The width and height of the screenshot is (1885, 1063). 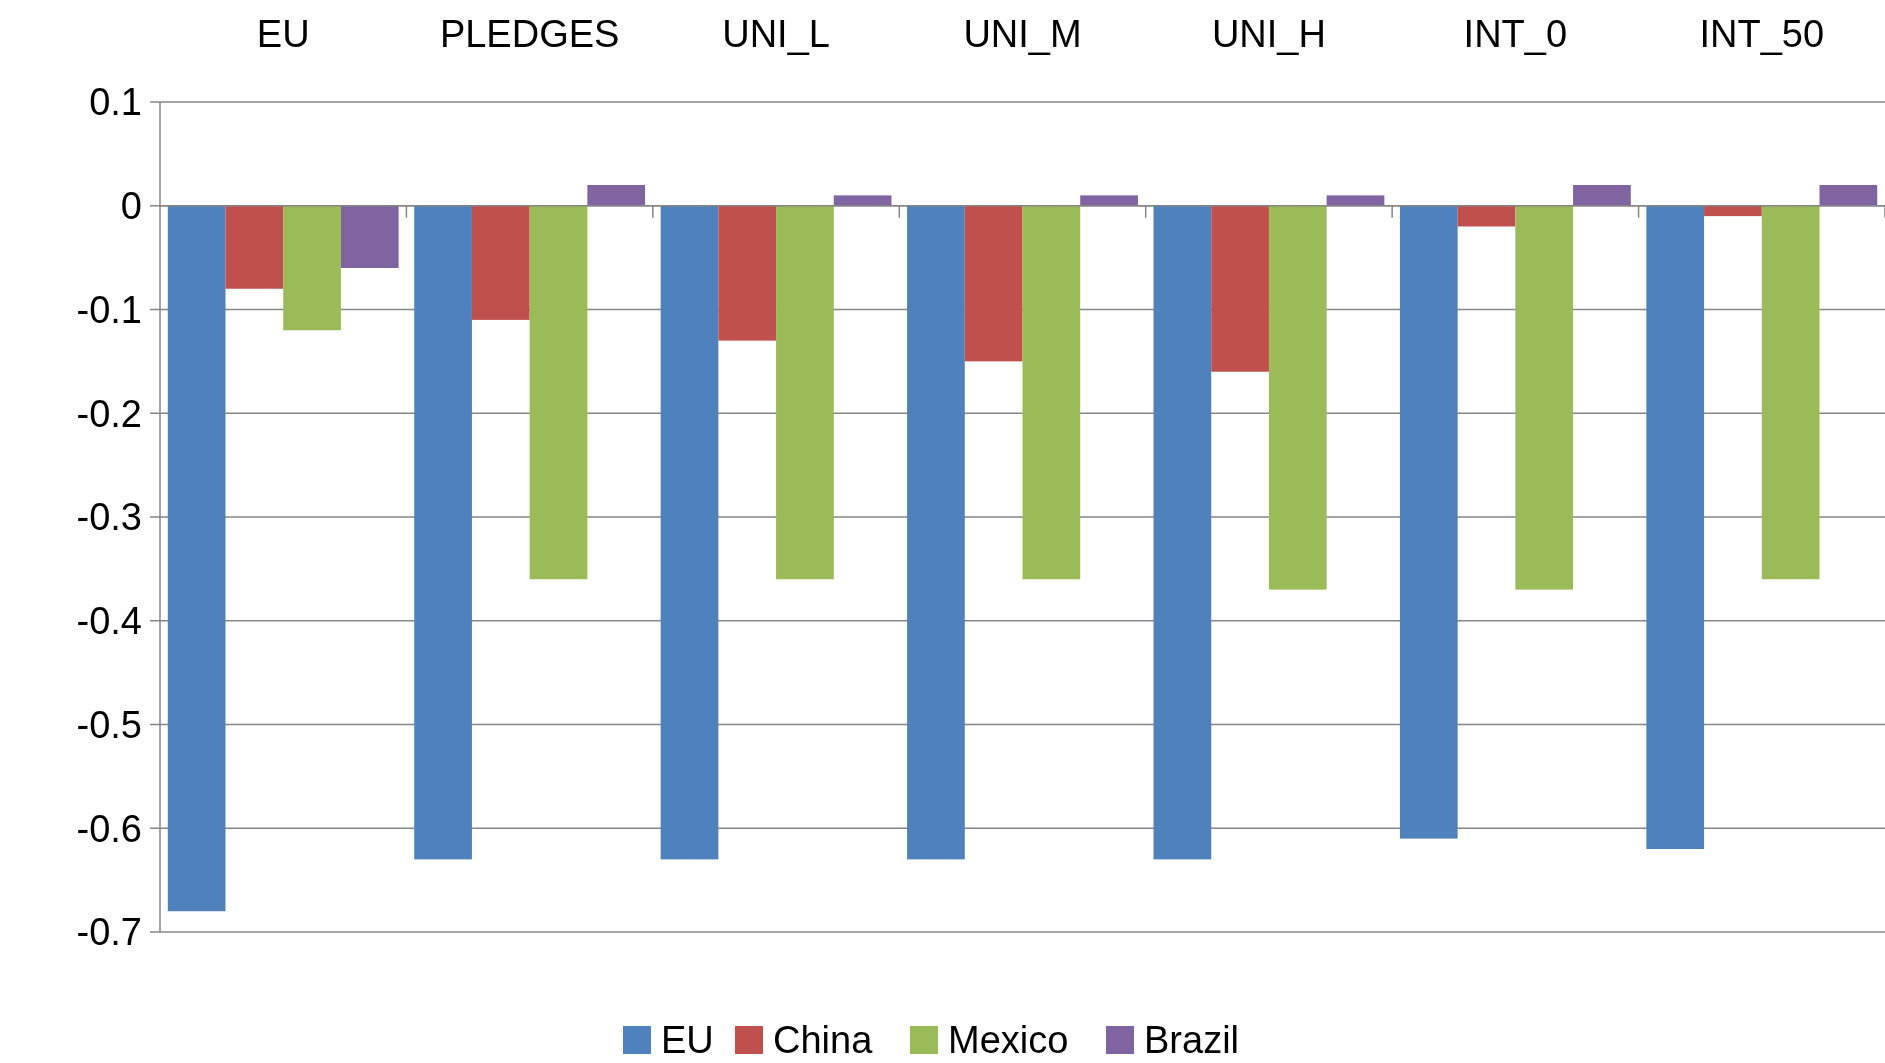 What do you see at coordinates (109, 932) in the screenshot?
I see `y-tick-label: -0.7` at bounding box center [109, 932].